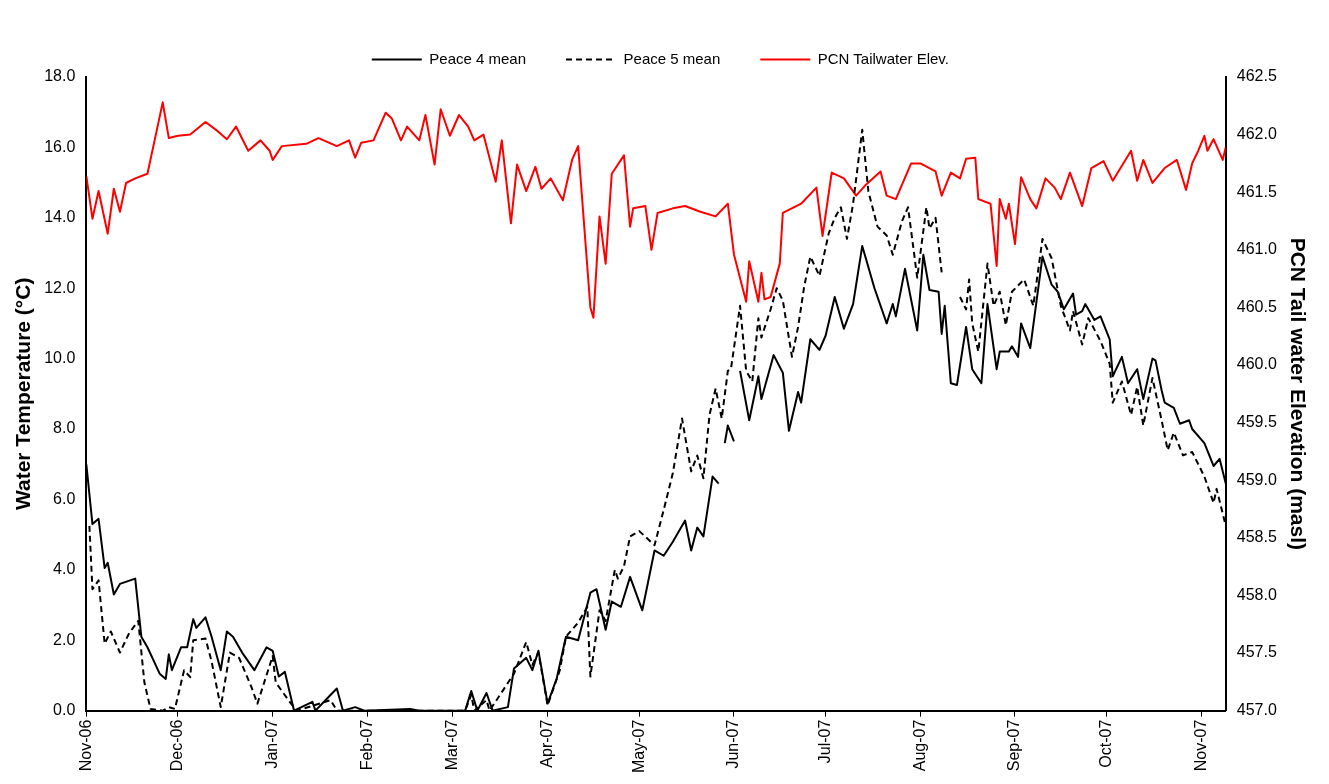 This screenshot has width=1329, height=784. What do you see at coordinates (1256, 652) in the screenshot?
I see `y2-tick-label: 457.5` at bounding box center [1256, 652].